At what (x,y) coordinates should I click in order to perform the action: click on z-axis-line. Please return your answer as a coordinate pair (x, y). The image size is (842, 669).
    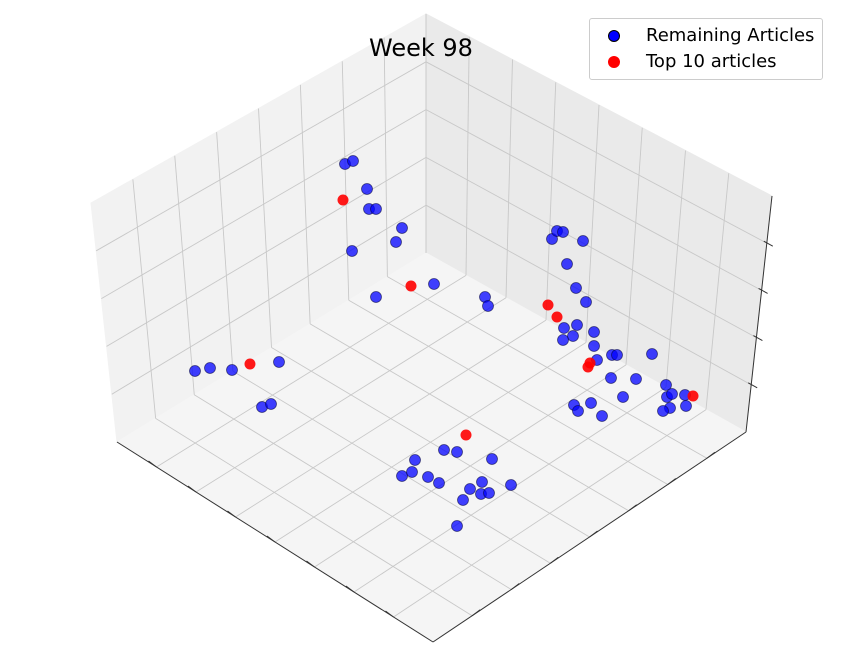
    Looking at the image, I should click on (759, 314).